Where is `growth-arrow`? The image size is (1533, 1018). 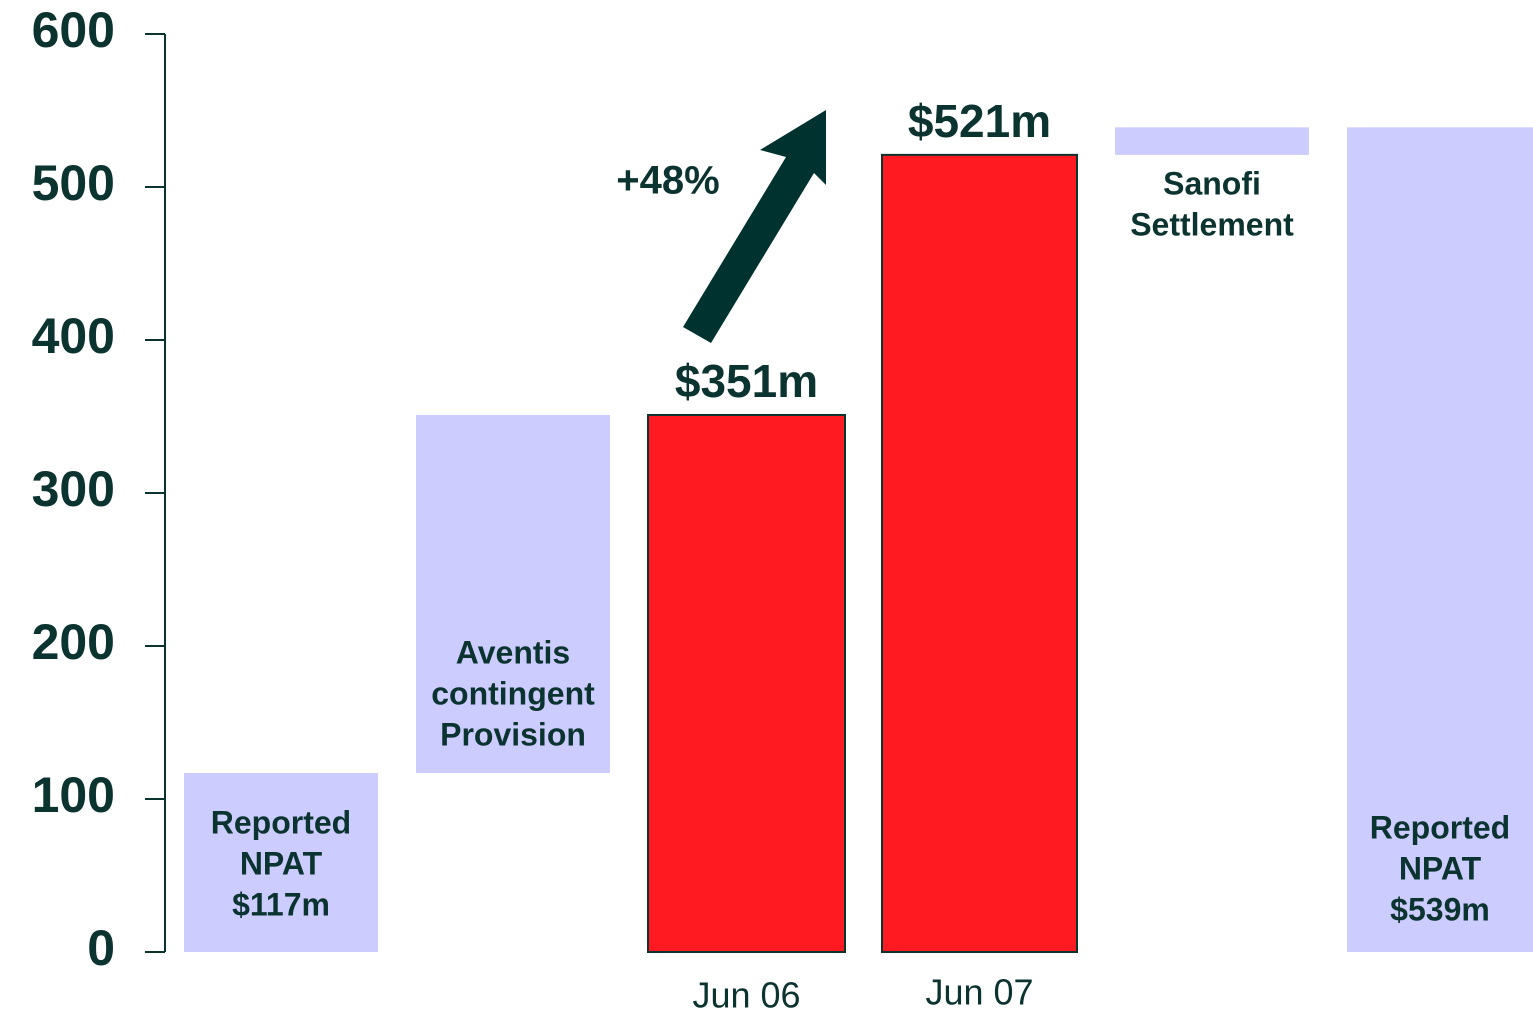
growth-arrow is located at coordinates (754, 226).